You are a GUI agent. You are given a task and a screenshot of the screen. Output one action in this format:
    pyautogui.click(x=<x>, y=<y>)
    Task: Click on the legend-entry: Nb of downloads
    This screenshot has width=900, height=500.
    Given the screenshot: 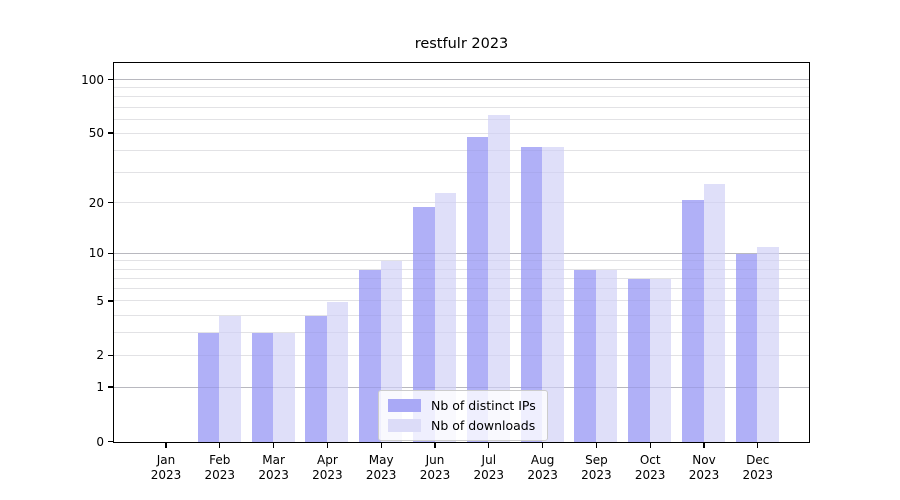 What is the action you would take?
    pyautogui.click(x=462, y=425)
    